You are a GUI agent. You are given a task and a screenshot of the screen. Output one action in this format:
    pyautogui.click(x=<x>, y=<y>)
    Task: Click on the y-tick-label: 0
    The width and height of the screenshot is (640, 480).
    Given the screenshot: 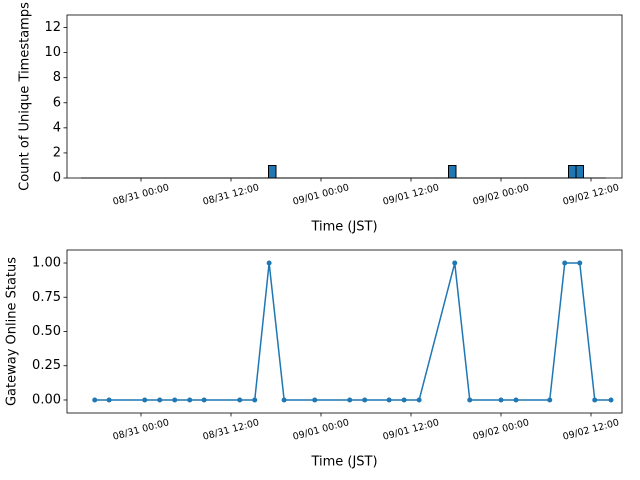 What is the action you would take?
    pyautogui.click(x=57, y=178)
    